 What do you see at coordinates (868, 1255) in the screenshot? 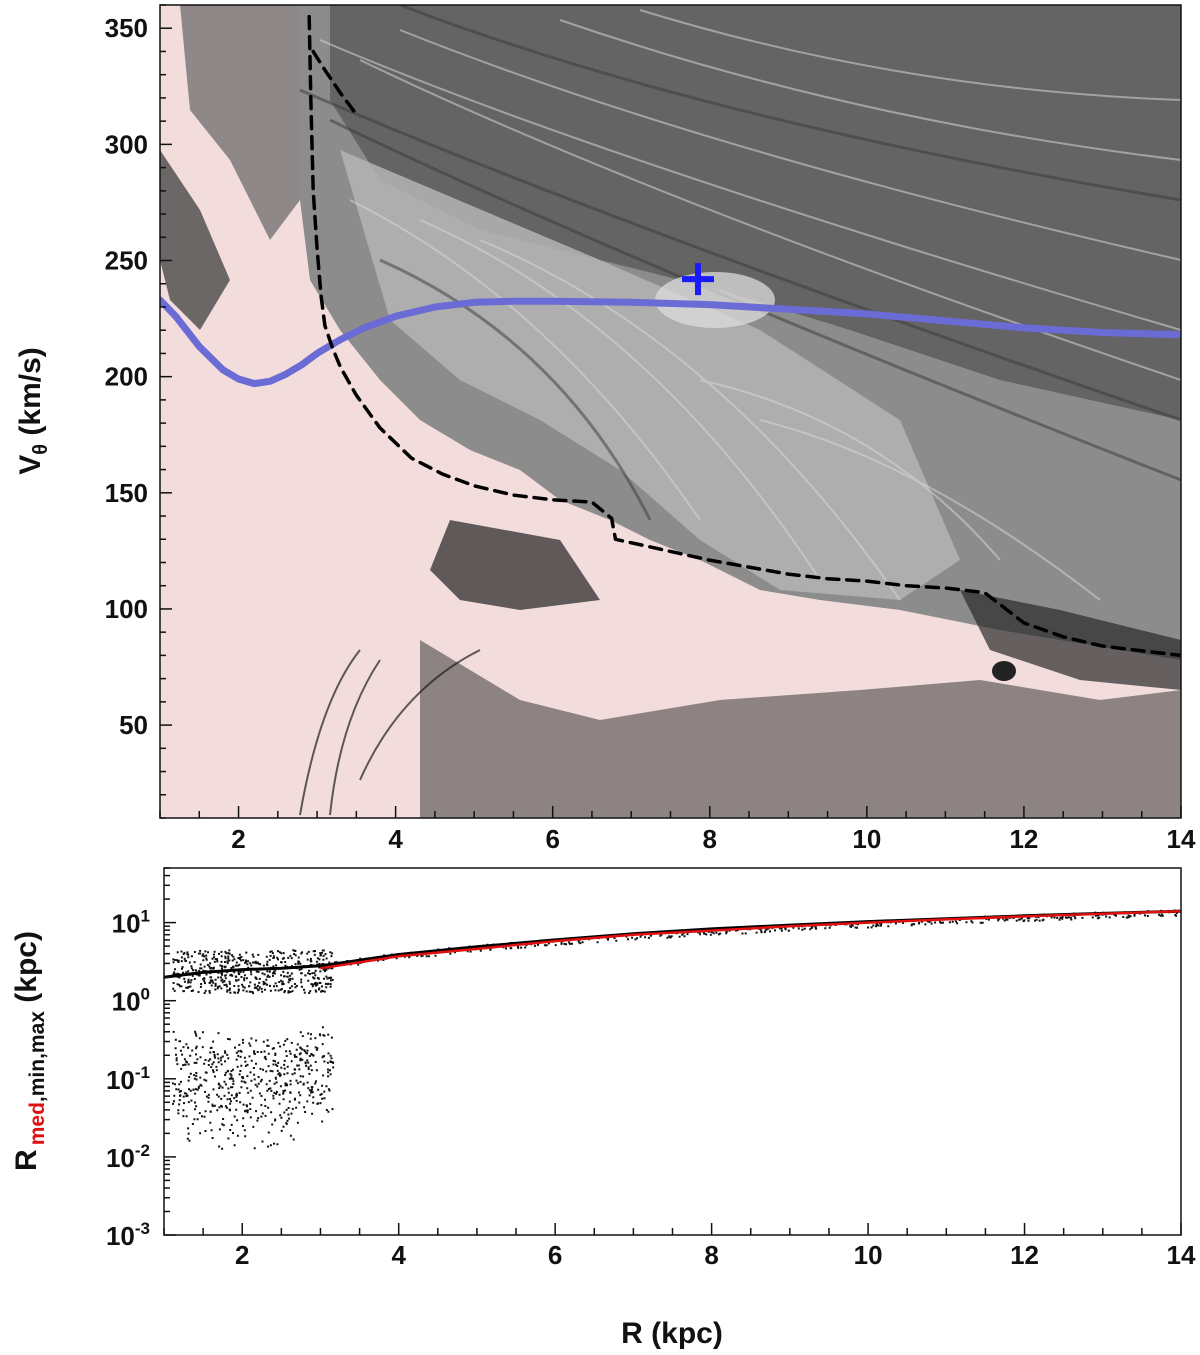
I see `bottom-x-tick-label: 10` at bounding box center [868, 1255].